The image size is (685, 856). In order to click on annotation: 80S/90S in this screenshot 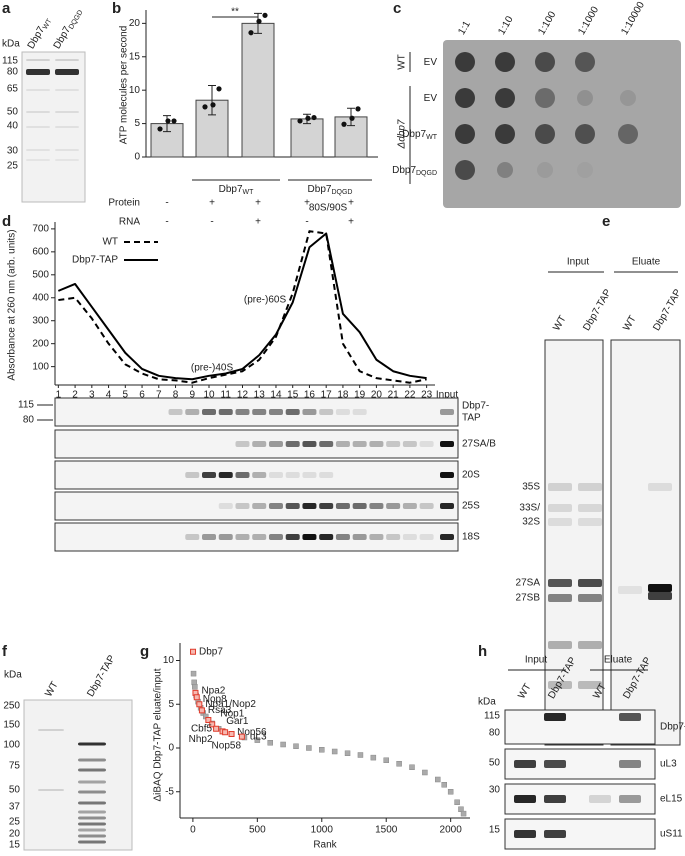, I will do `click(328, 208)`.